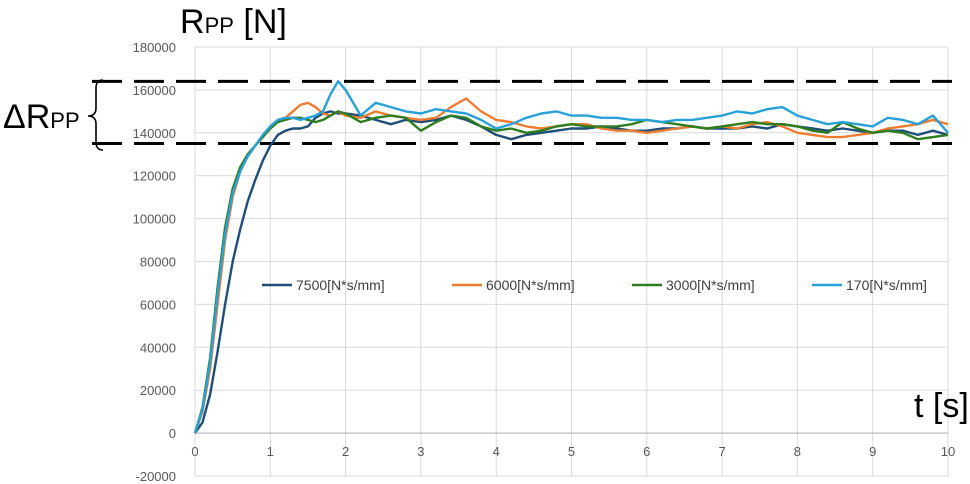 Image resolution: width=970 pixels, height=484 pixels. Describe the element at coordinates (345, 451) in the screenshot. I see `x-tick-label: 2` at that location.